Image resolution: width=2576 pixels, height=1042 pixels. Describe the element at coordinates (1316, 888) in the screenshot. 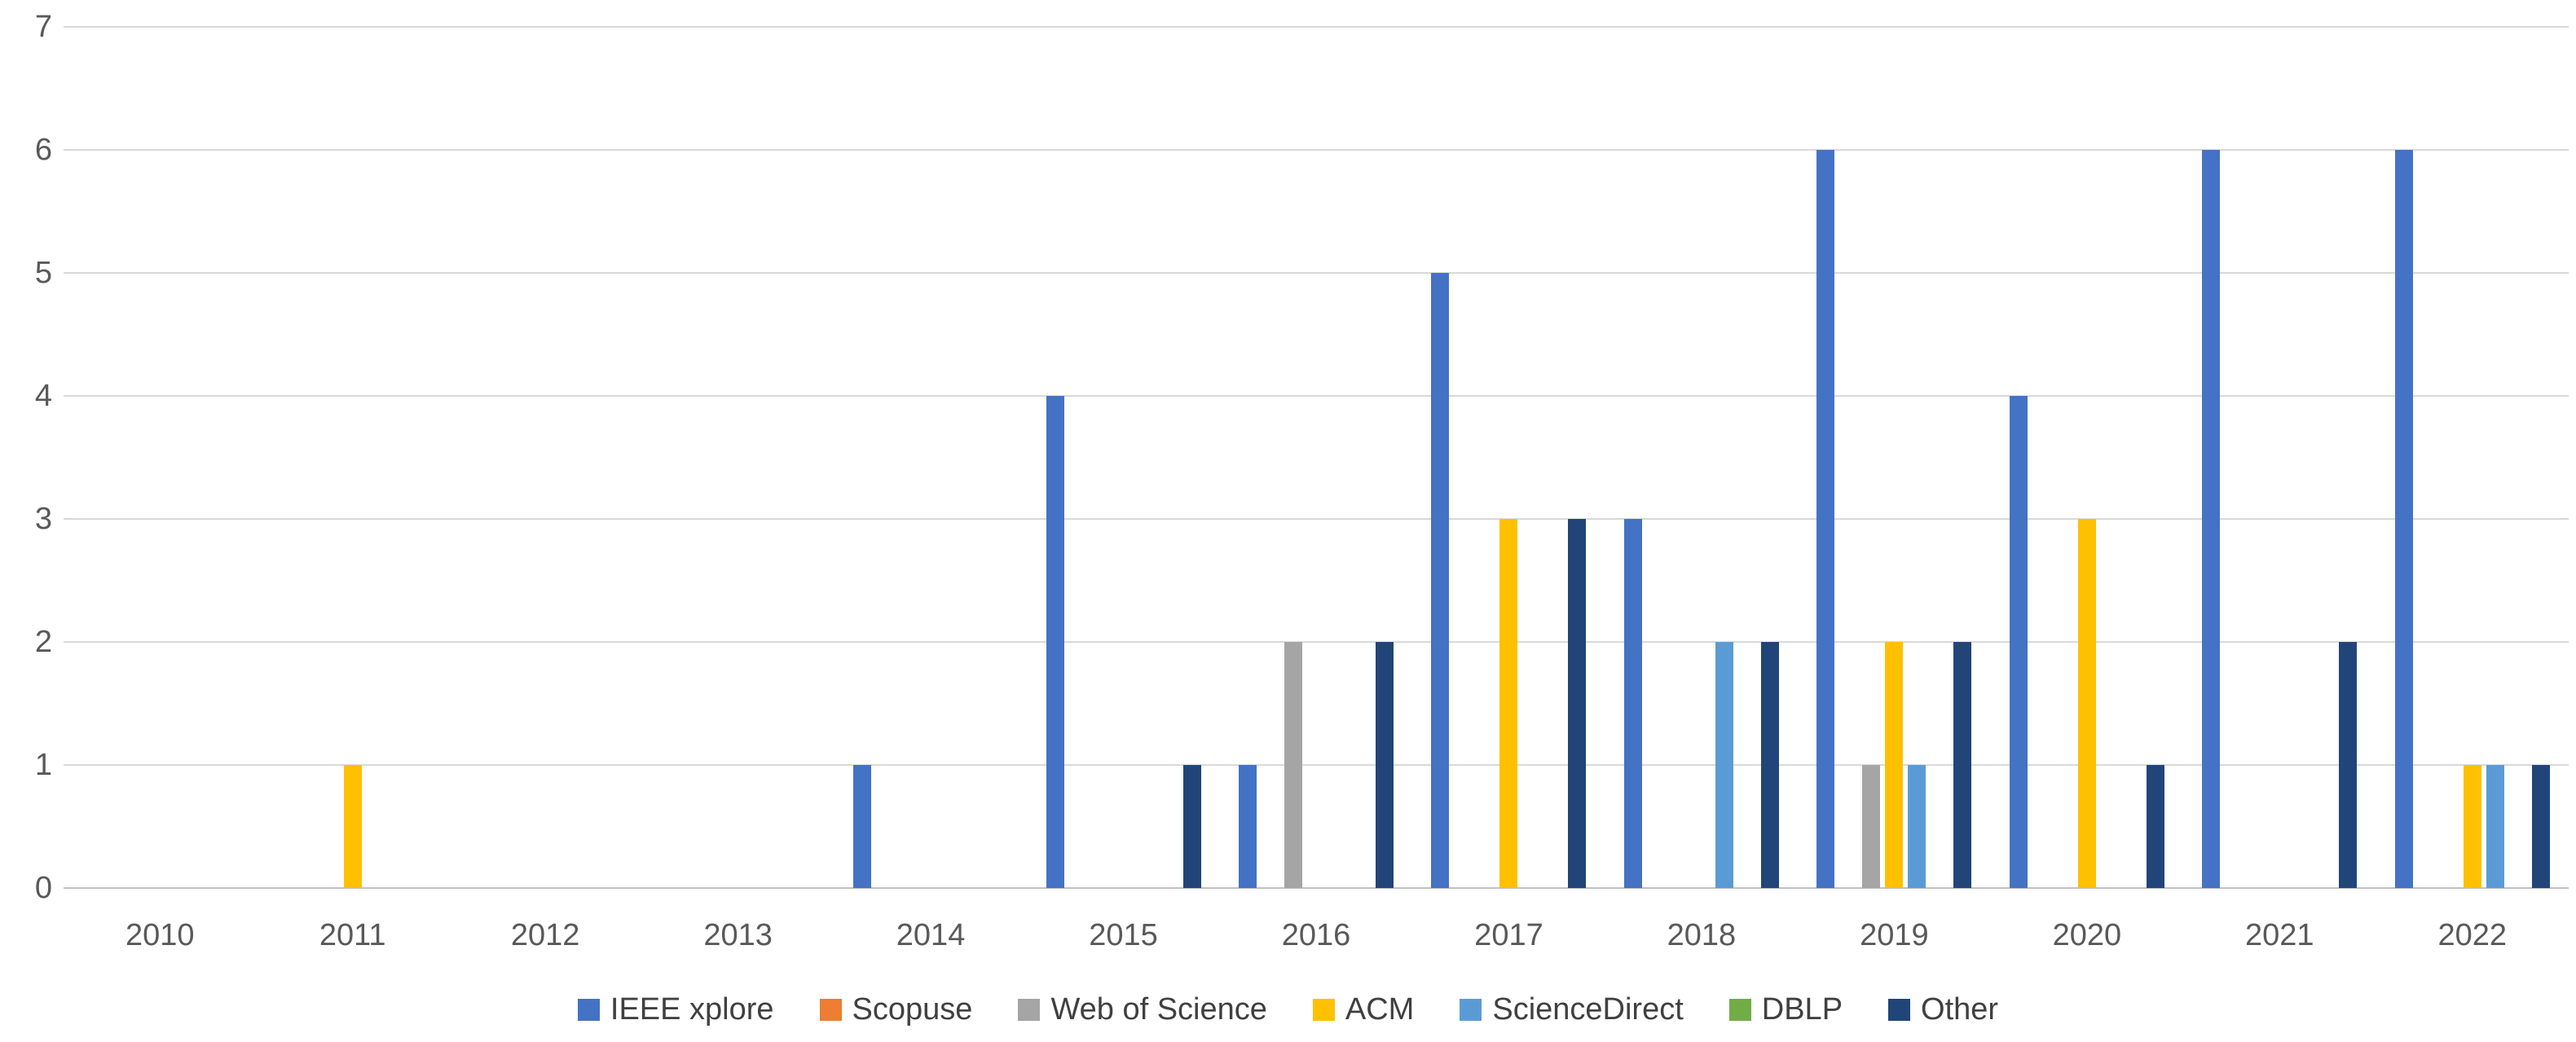

I see `x-axis-line` at that location.